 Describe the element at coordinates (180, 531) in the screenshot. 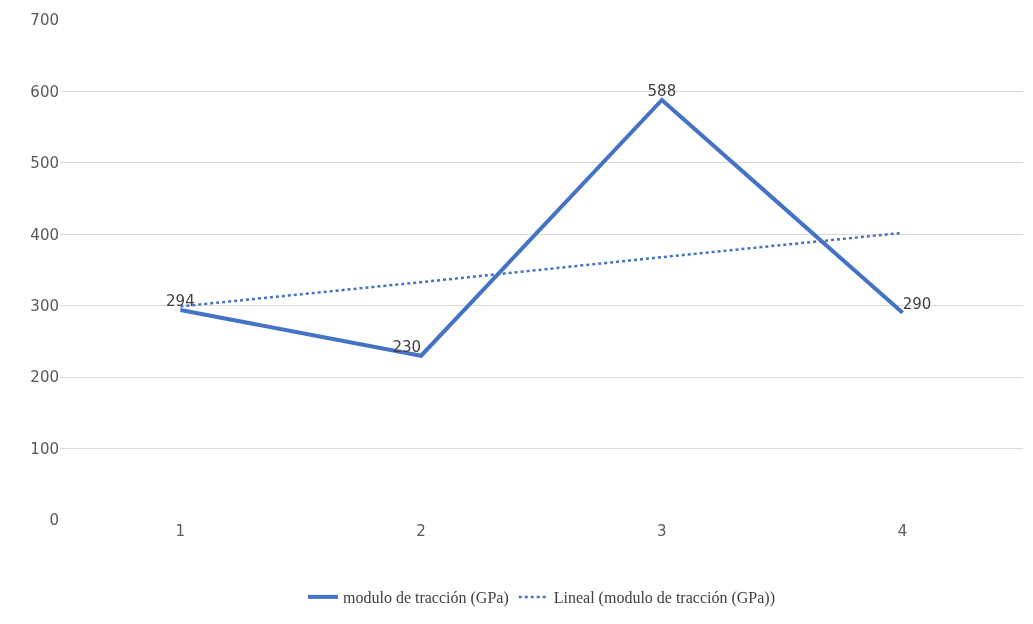

I see `x-tick-label: 1` at that location.